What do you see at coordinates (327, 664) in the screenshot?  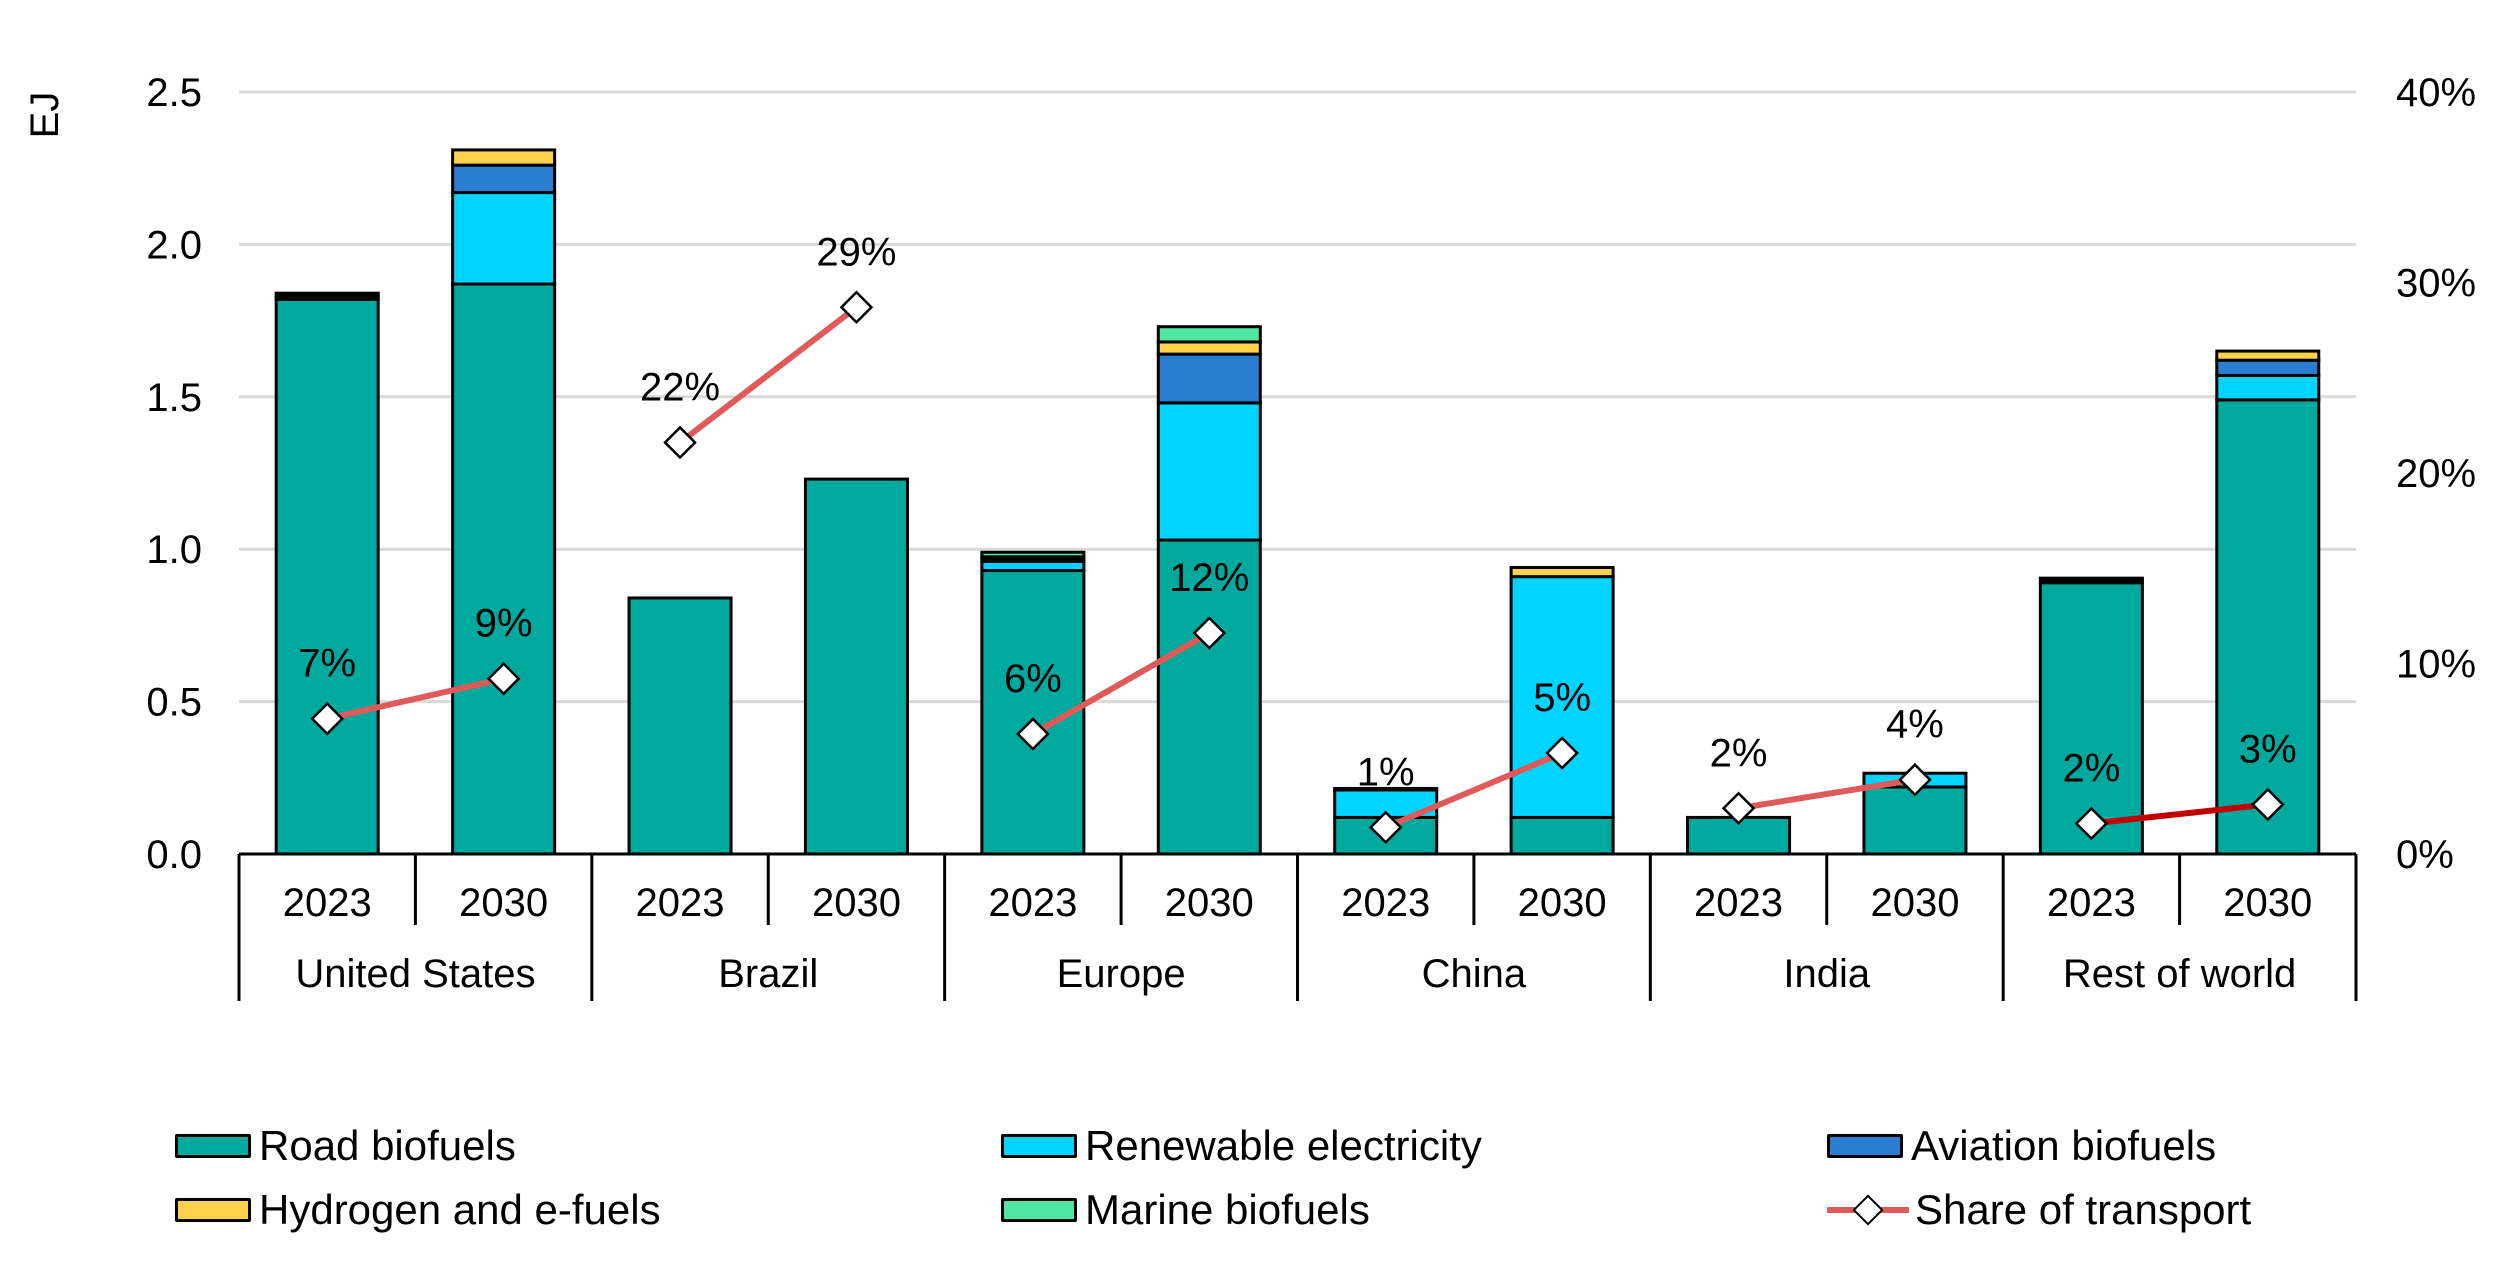 I see `share-data-label: 7%` at bounding box center [327, 664].